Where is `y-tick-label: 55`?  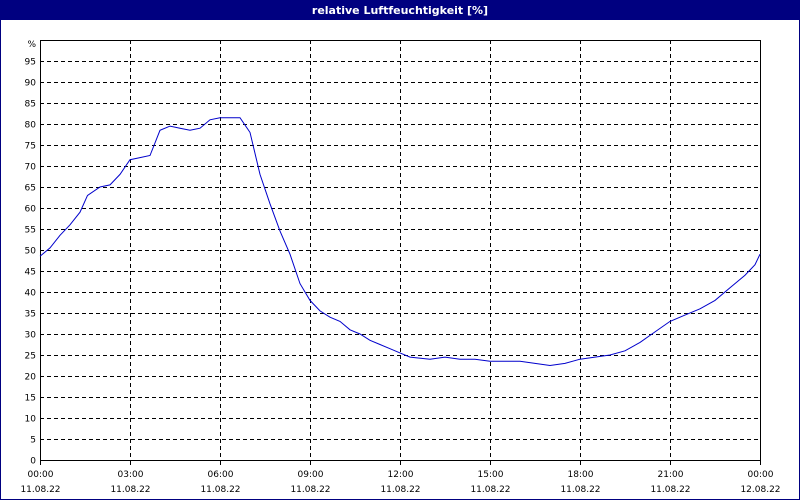 y-tick-label: 55 is located at coordinates (30, 231).